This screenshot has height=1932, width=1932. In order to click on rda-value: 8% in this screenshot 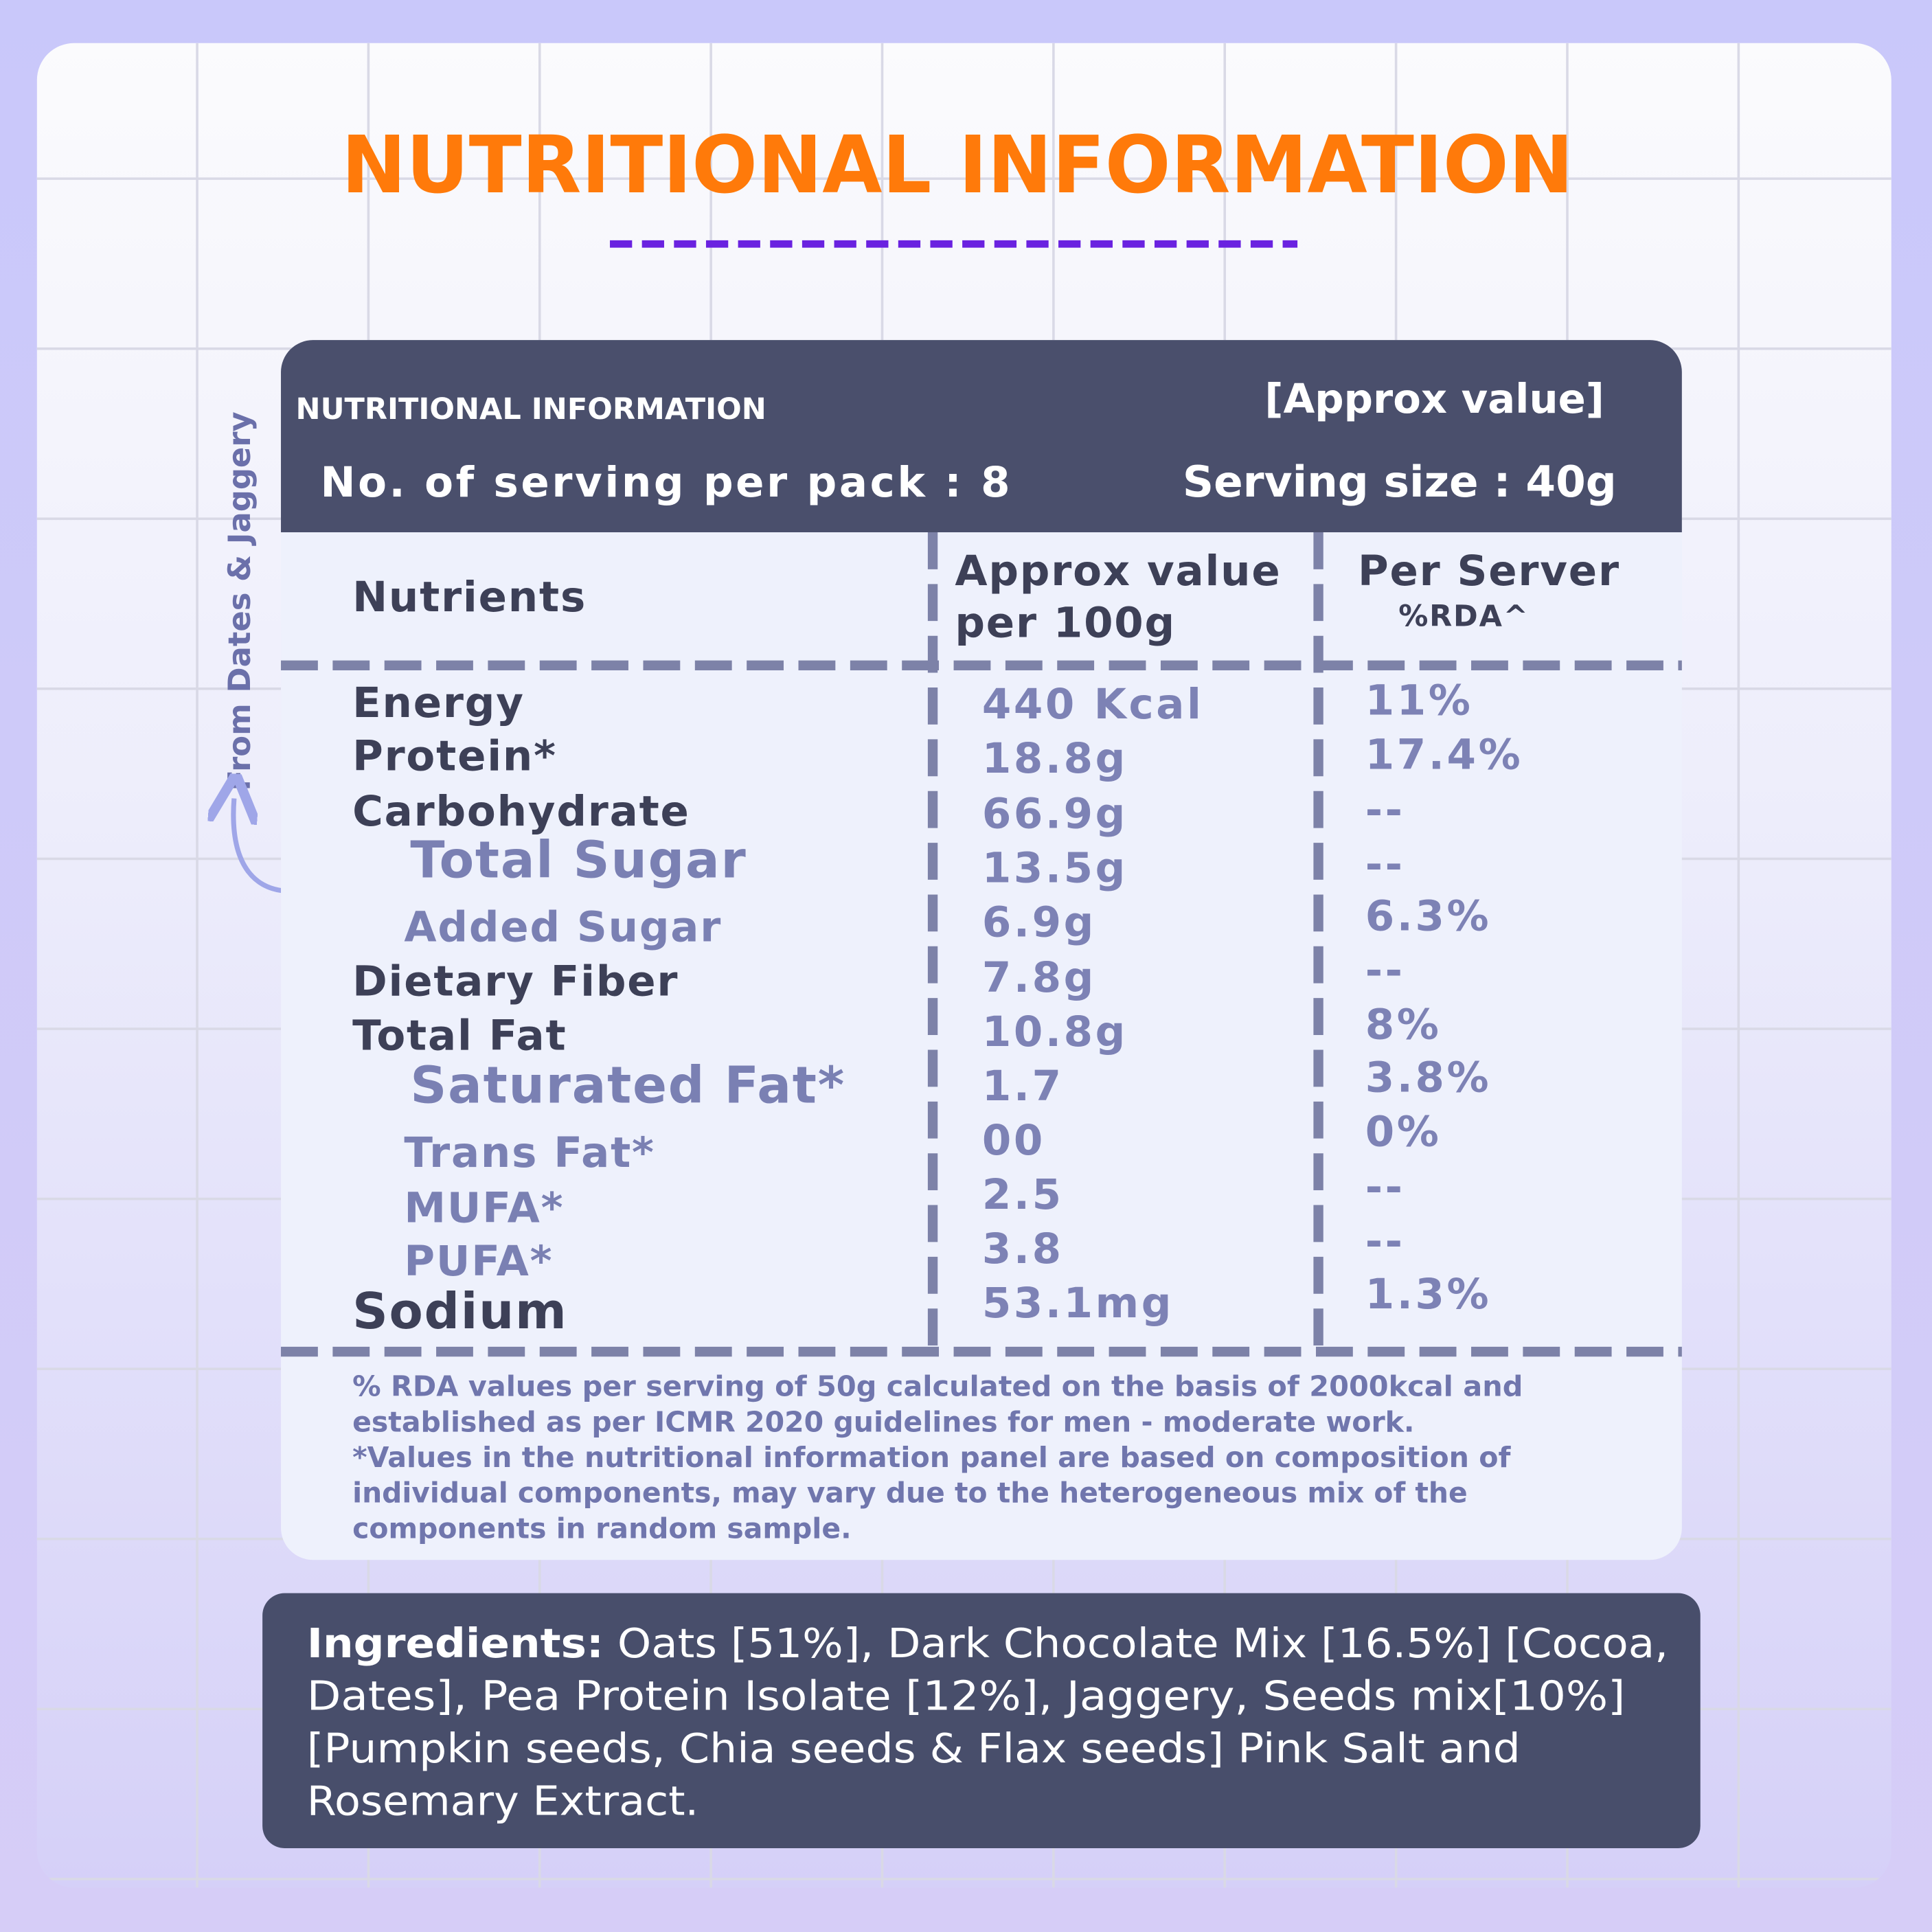, I will do `click(1403, 1024)`.